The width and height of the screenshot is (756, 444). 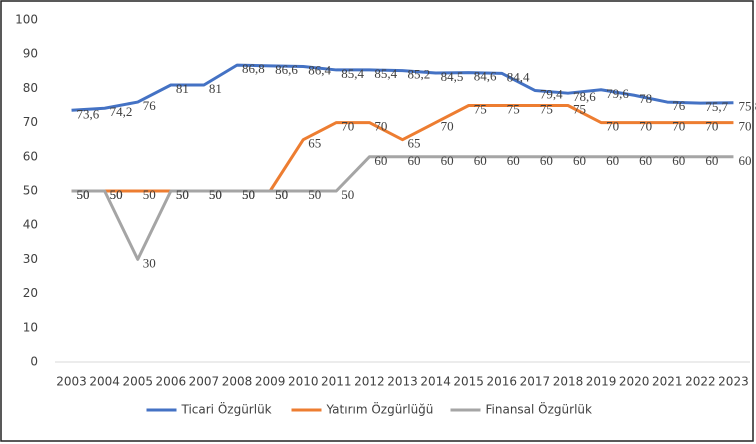 What do you see at coordinates (104, 382) in the screenshot?
I see `x-tick-label: 2004` at bounding box center [104, 382].